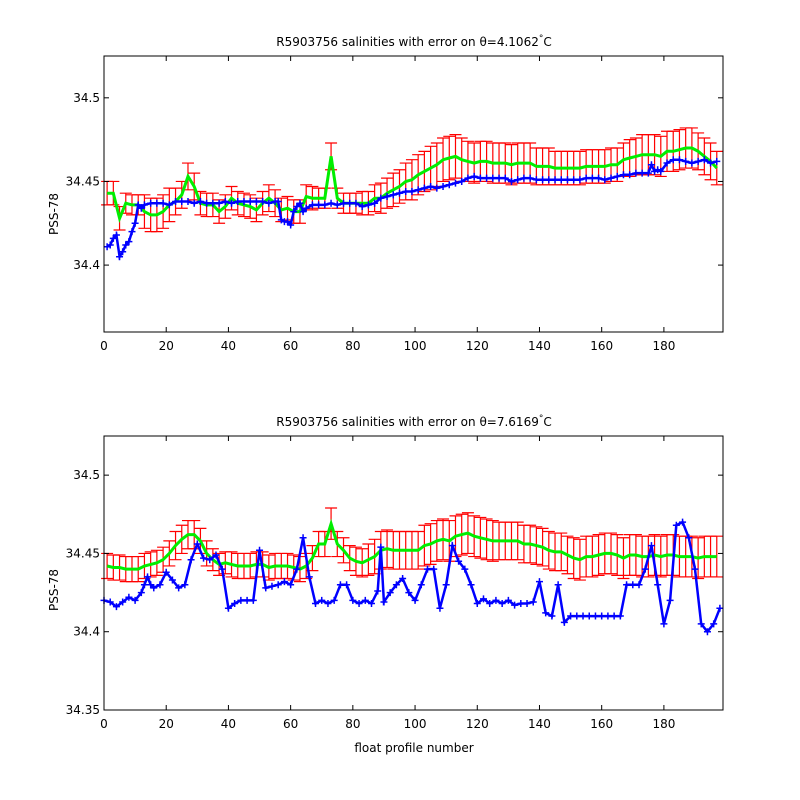 This screenshot has width=800, height=800. I want to click on x-tick-label: 20, so click(166, 346).